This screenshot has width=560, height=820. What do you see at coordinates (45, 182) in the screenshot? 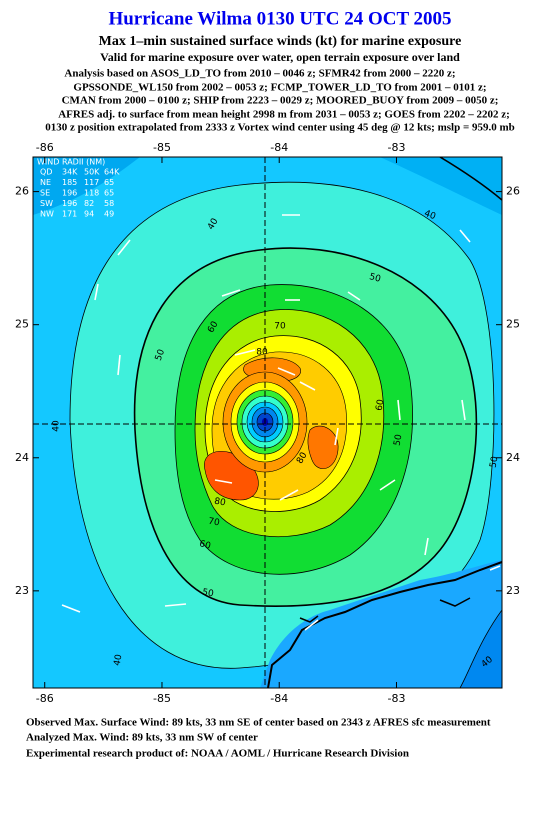
I see `wind-radii-cell: NE` at bounding box center [45, 182].